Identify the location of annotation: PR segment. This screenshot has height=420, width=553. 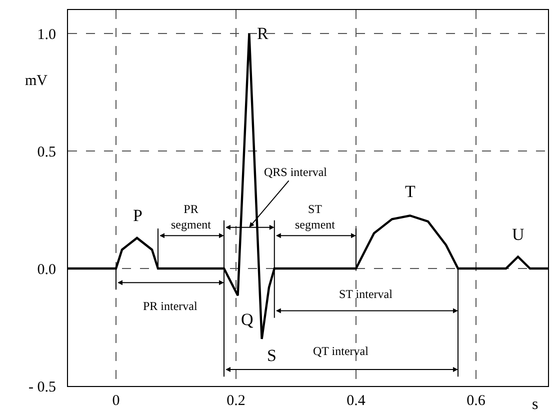
(191, 217).